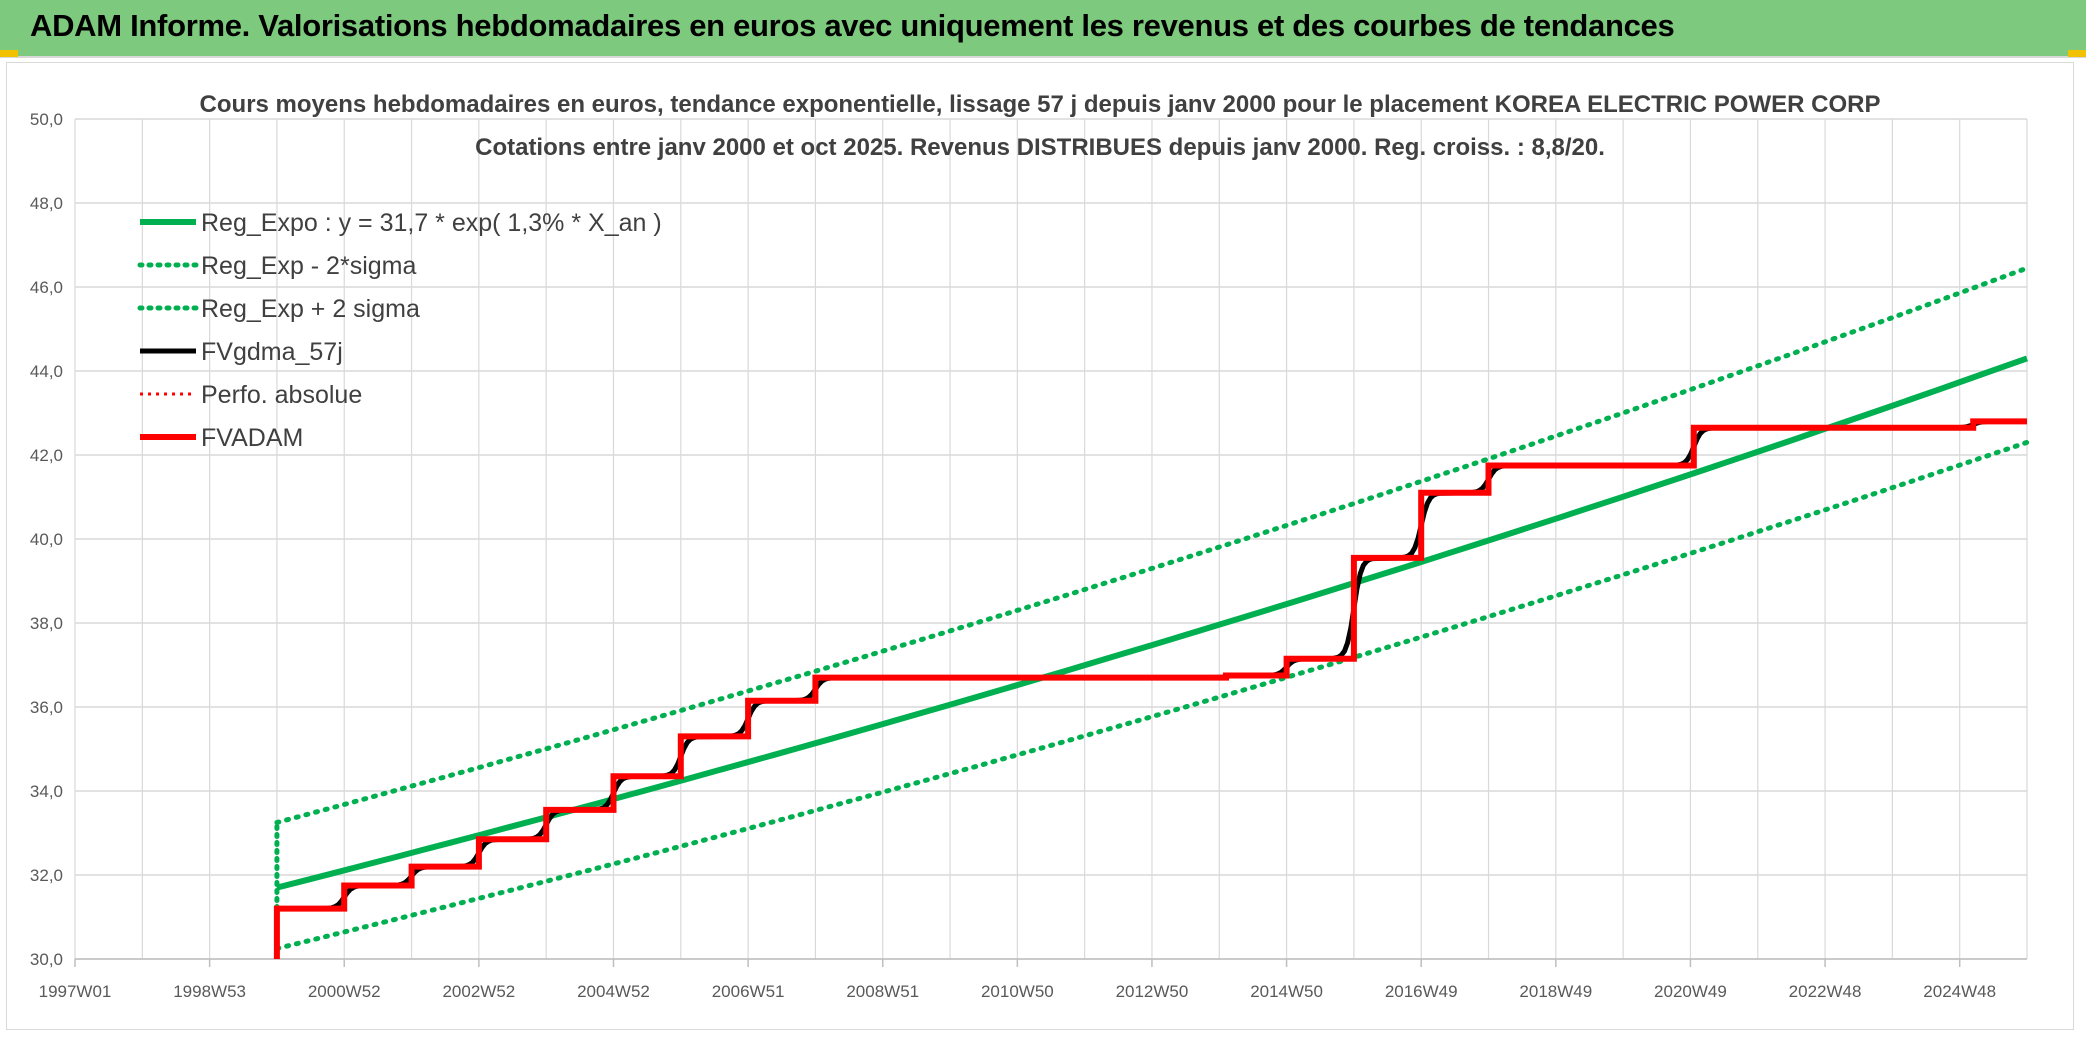 The height and width of the screenshot is (1037, 2086). Describe the element at coordinates (9, 53) in the screenshot. I see `corner-marker-left` at that location.